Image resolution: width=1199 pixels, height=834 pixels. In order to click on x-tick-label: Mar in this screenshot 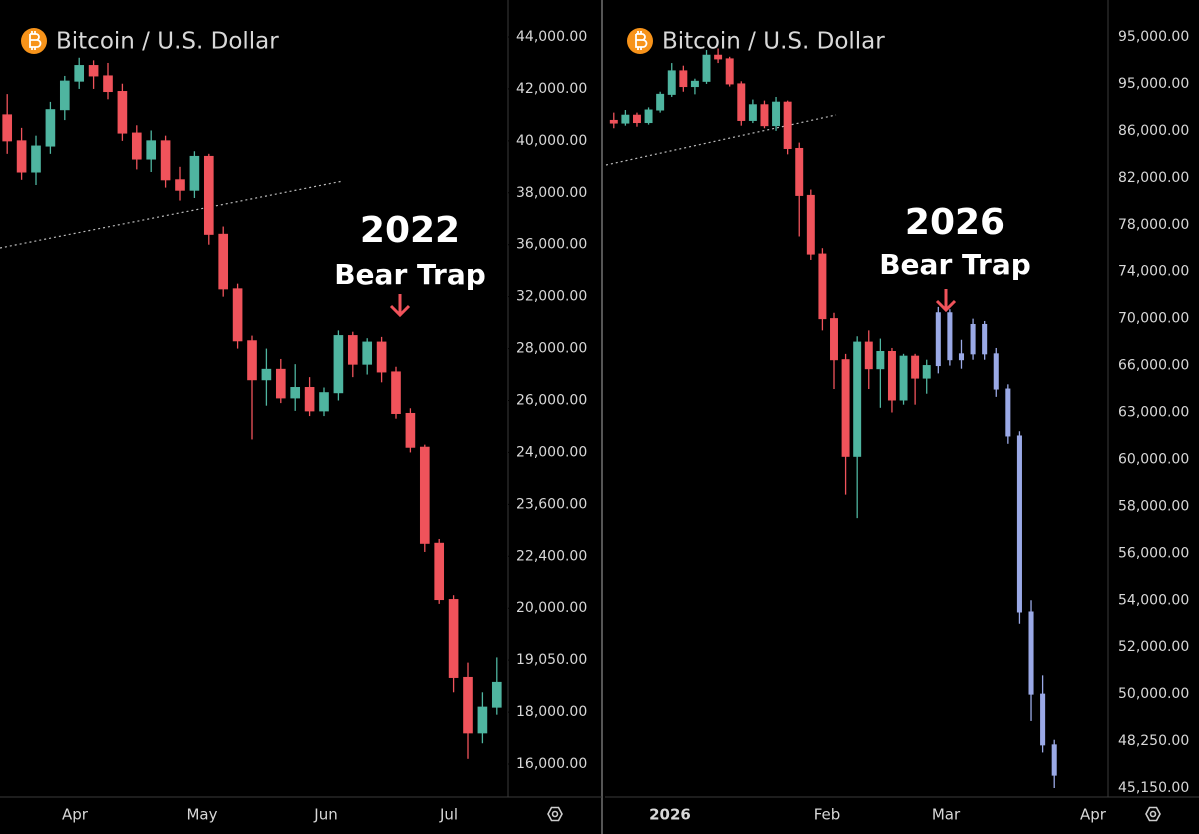, I will do `click(946, 815)`.